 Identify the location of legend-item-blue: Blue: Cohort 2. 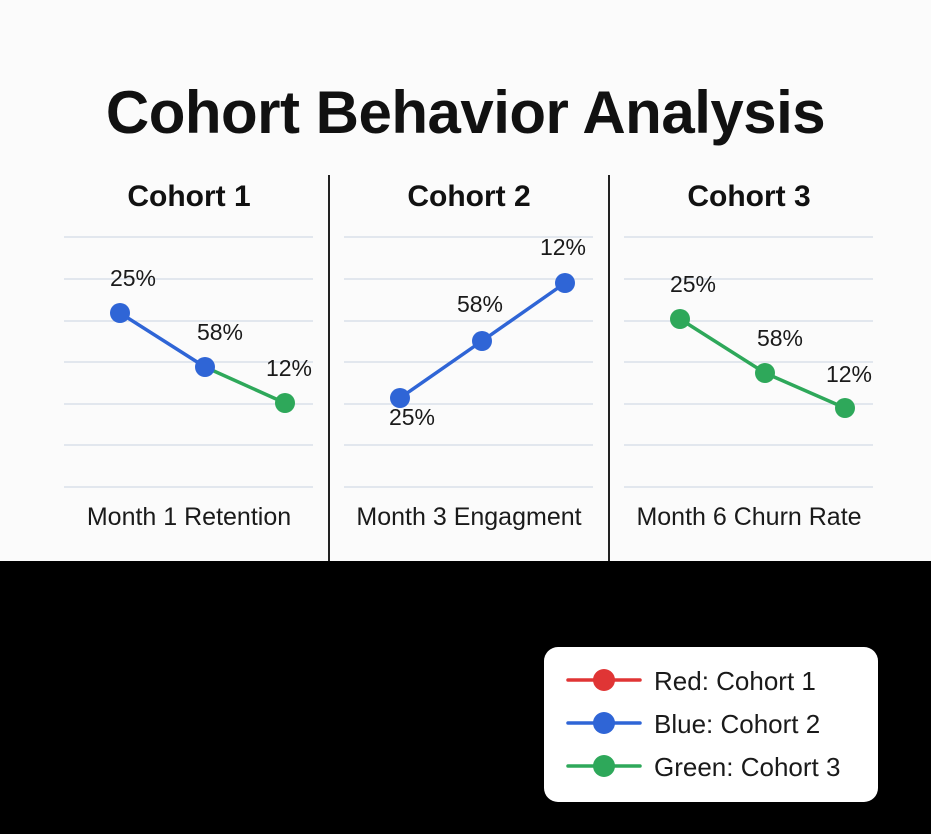
(711, 723).